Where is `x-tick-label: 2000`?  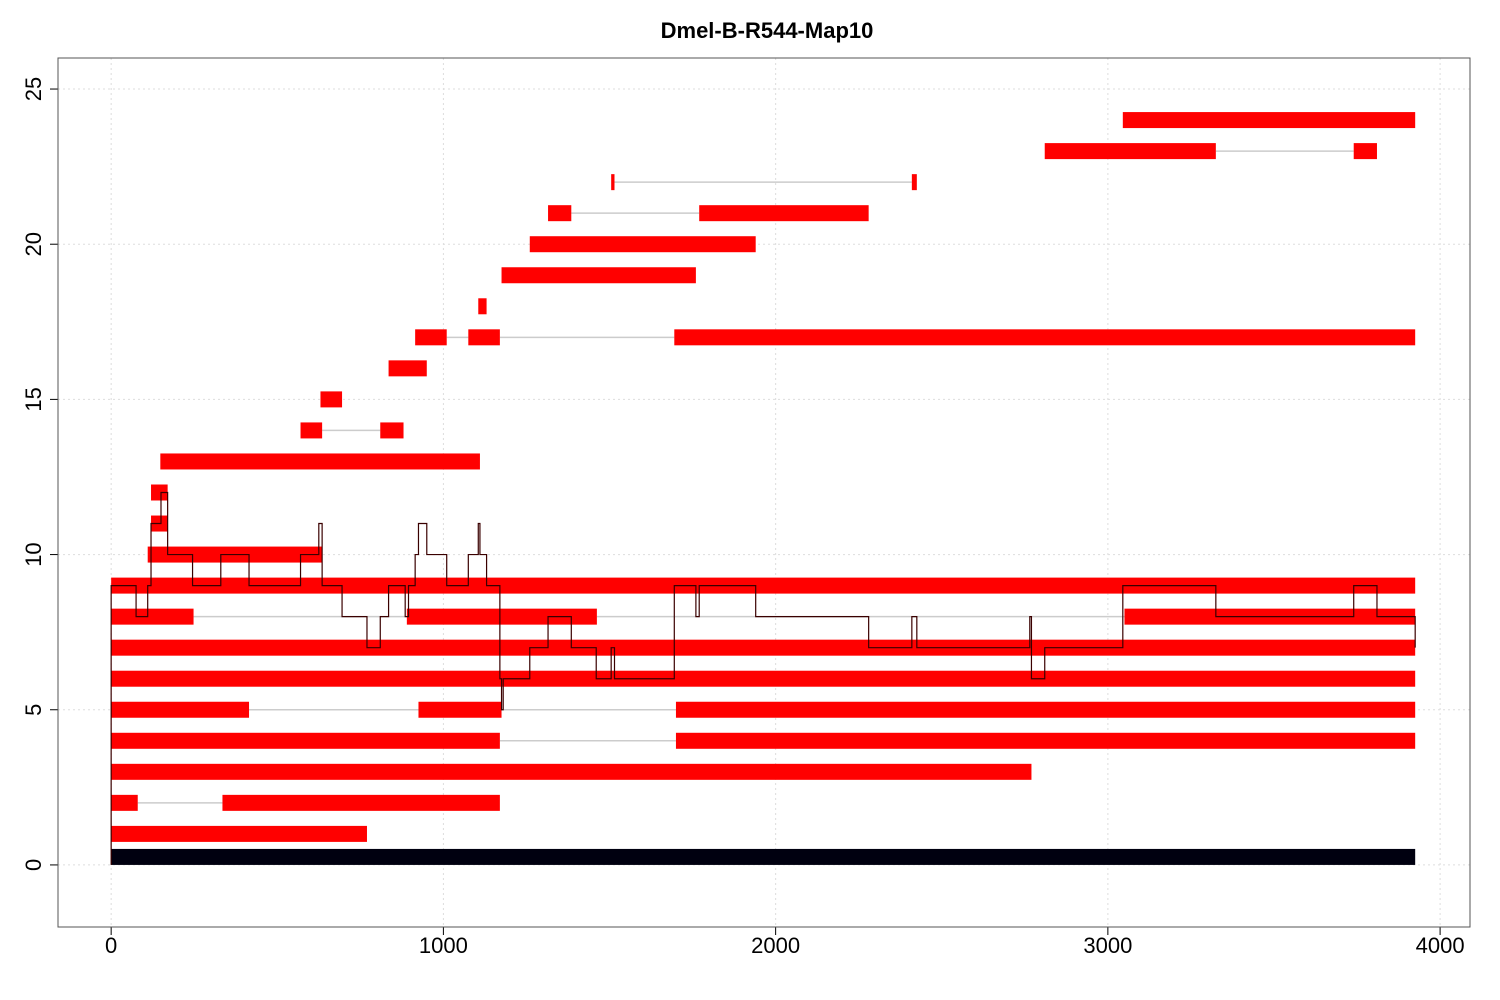
x-tick-label: 2000 is located at coordinates (775, 945).